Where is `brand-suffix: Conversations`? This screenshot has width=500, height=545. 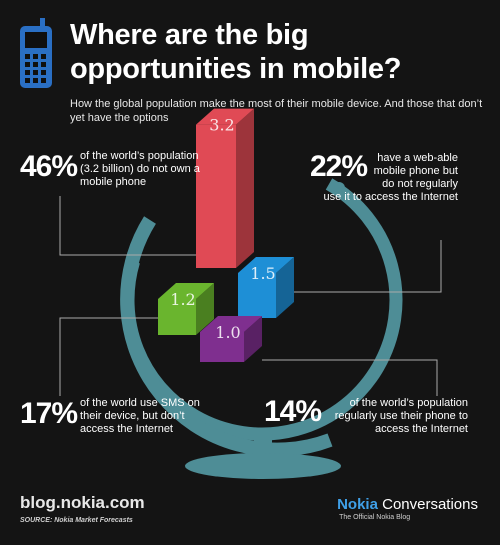 brand-suffix: Conversations is located at coordinates (427, 504).